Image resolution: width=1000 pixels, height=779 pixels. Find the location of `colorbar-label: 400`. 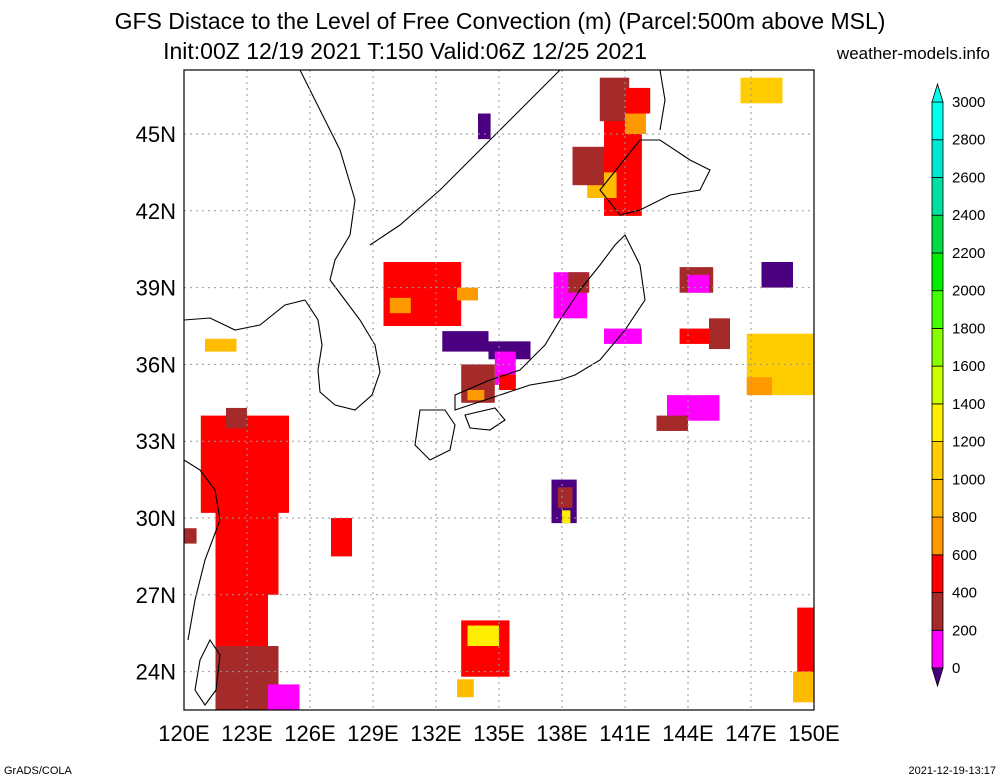

colorbar-label: 400 is located at coordinates (964, 593).